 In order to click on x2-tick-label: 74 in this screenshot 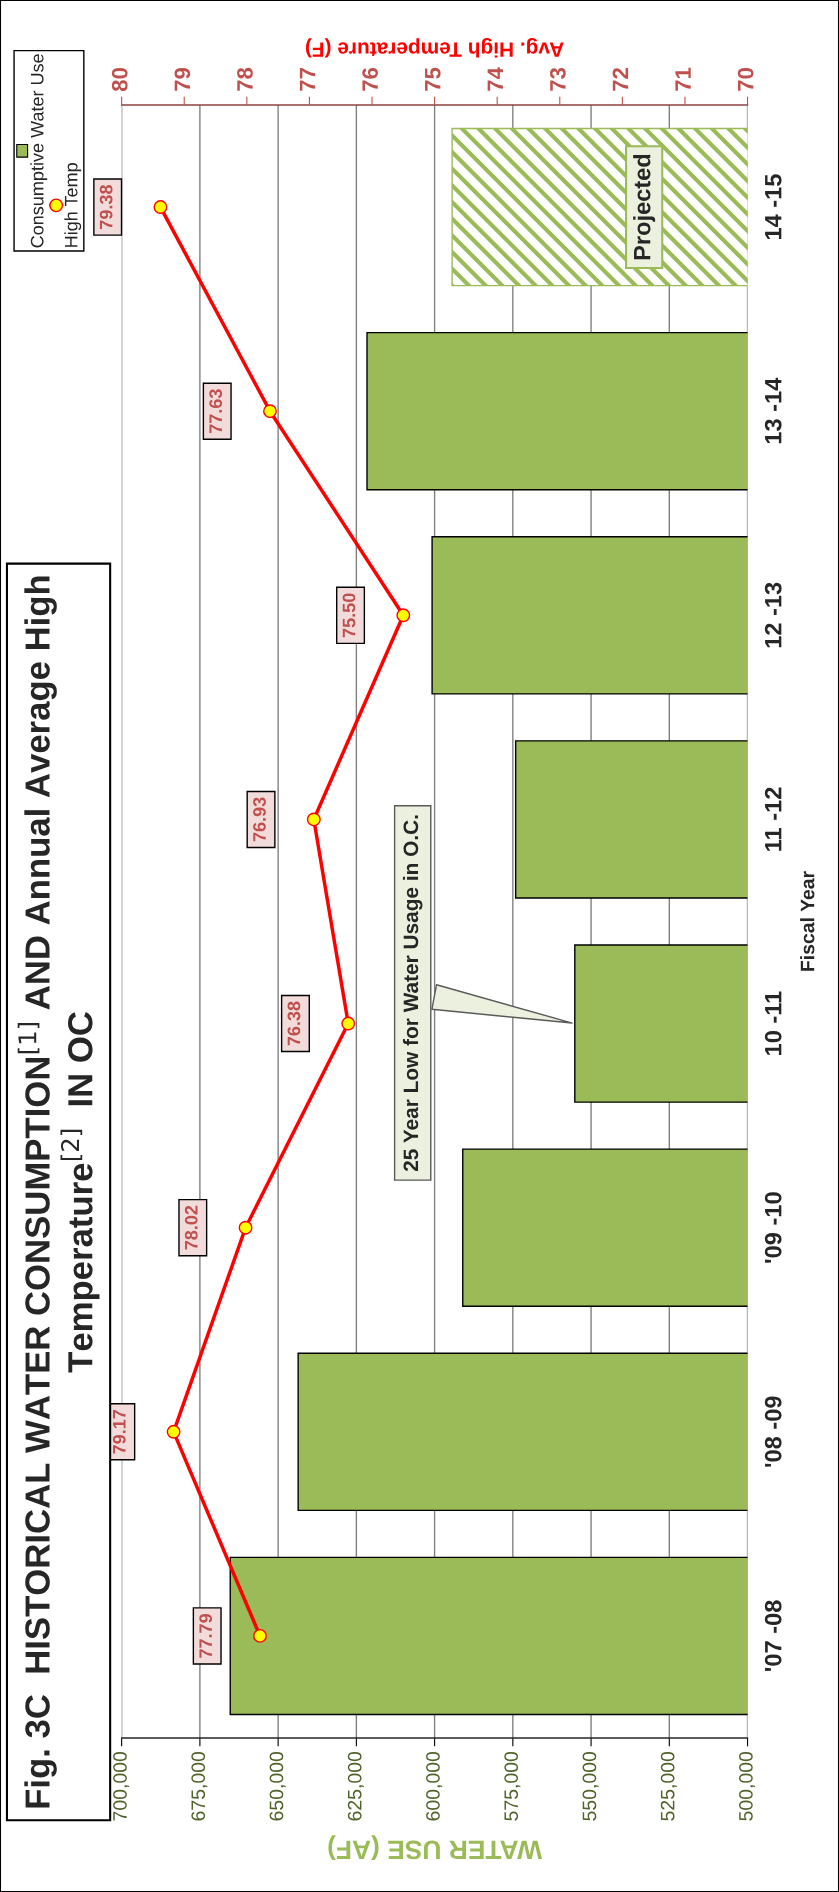, I will do `click(495, 79)`.